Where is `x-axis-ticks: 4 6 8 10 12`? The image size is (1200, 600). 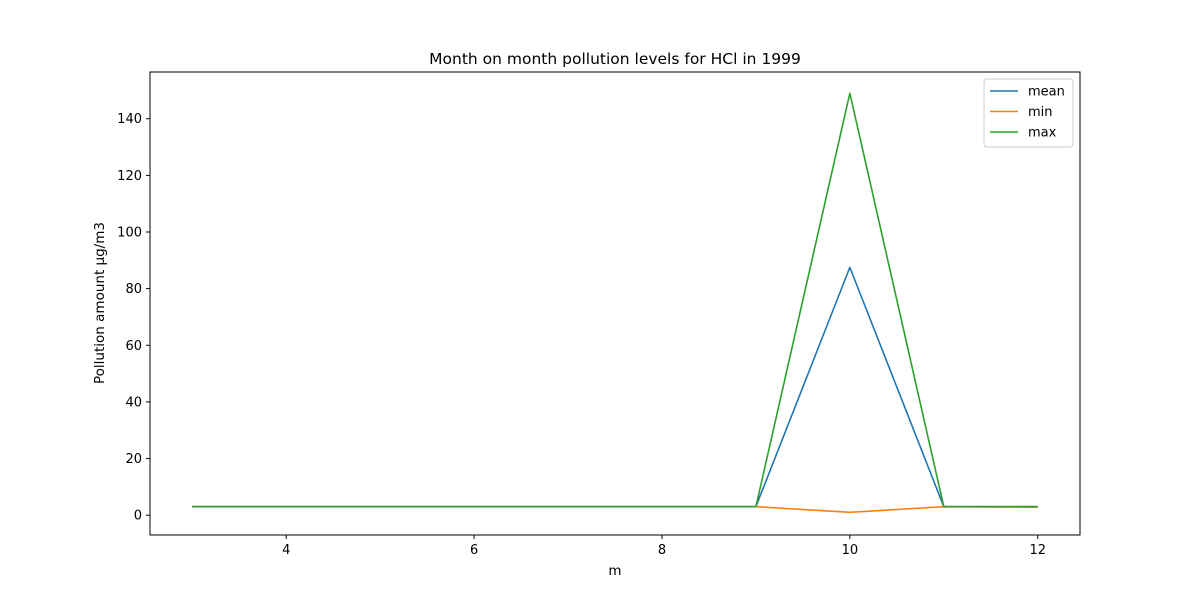 x-axis-ticks: 4 6 8 10 12 is located at coordinates (664, 546).